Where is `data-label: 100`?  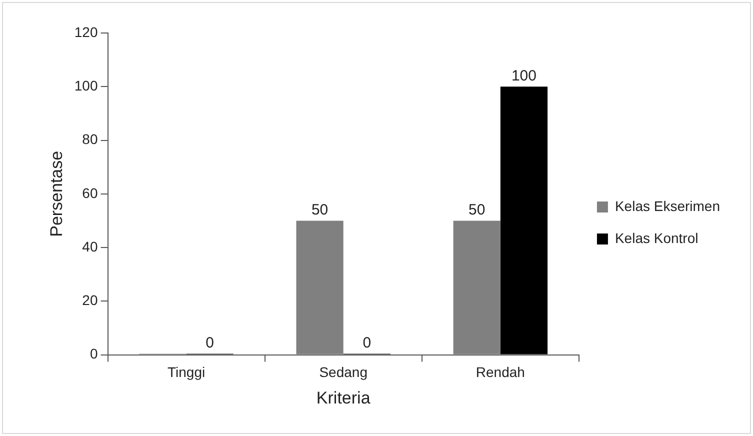 data-label: 100 is located at coordinates (523, 75).